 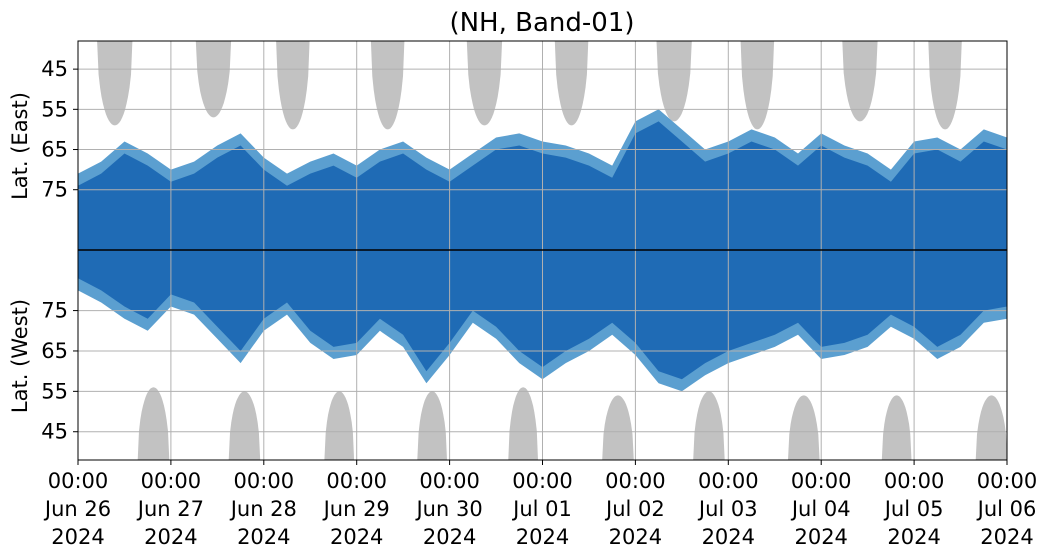 I want to click on x-tick-day: Jun 28, so click(x=263, y=509).